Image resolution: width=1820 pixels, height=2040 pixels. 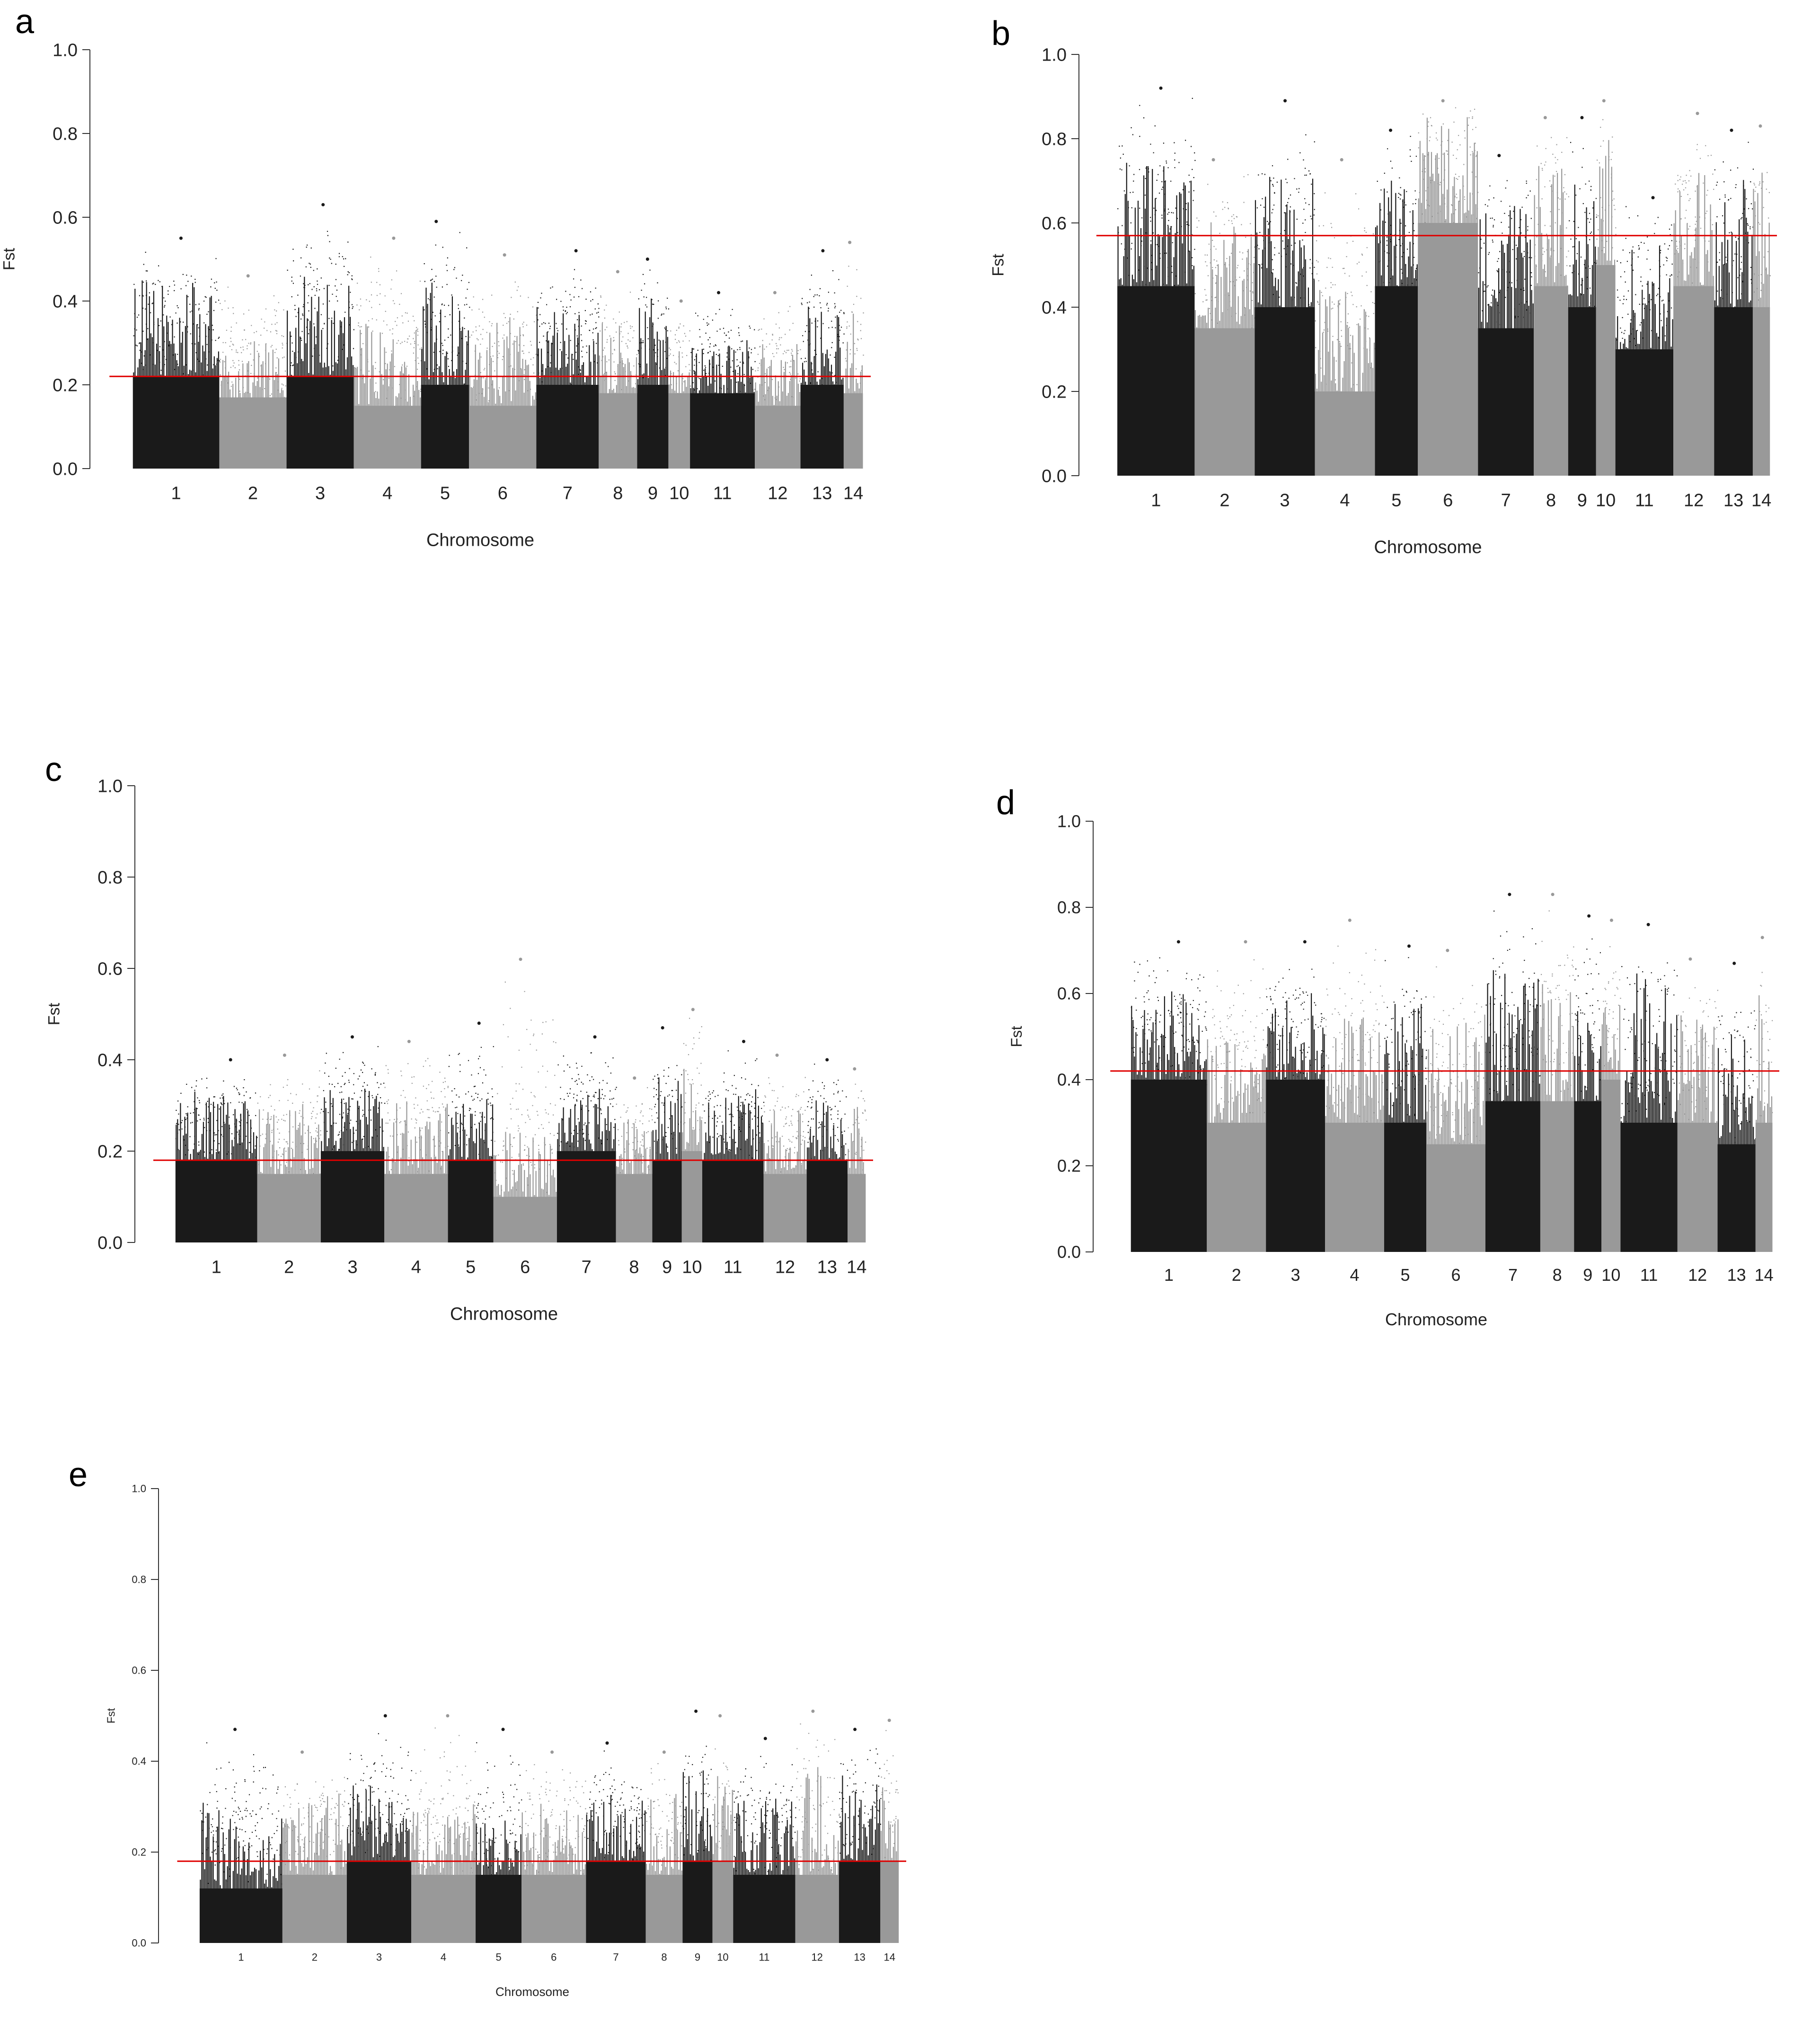 I want to click on chromosome-3-peak, so click(x=1285, y=101).